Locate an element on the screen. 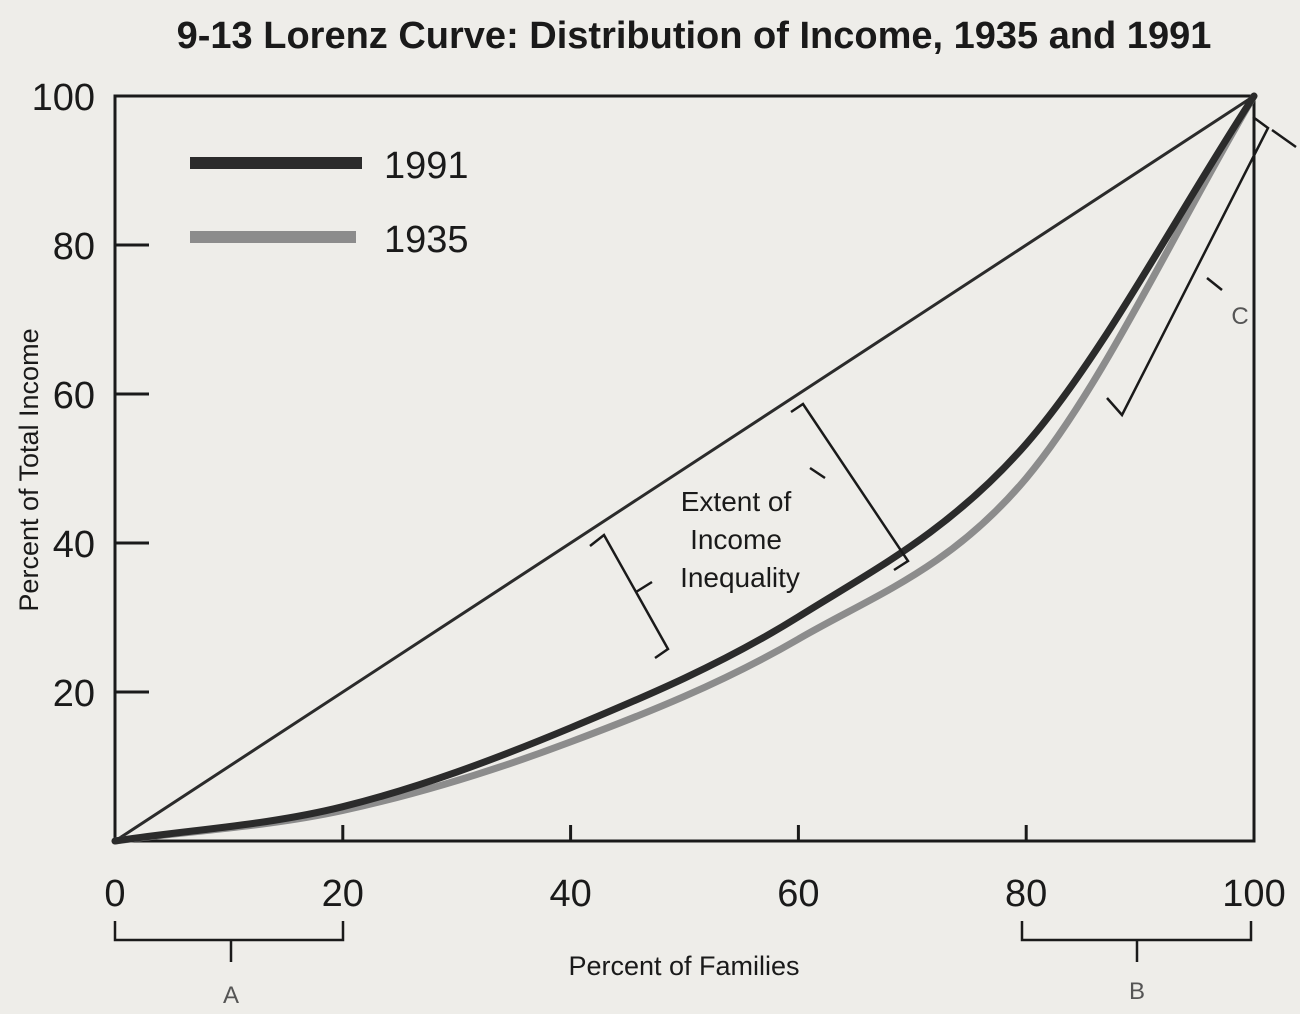 This screenshot has height=1014, width=1300. x-tick-label: 60 is located at coordinates (798, 894).